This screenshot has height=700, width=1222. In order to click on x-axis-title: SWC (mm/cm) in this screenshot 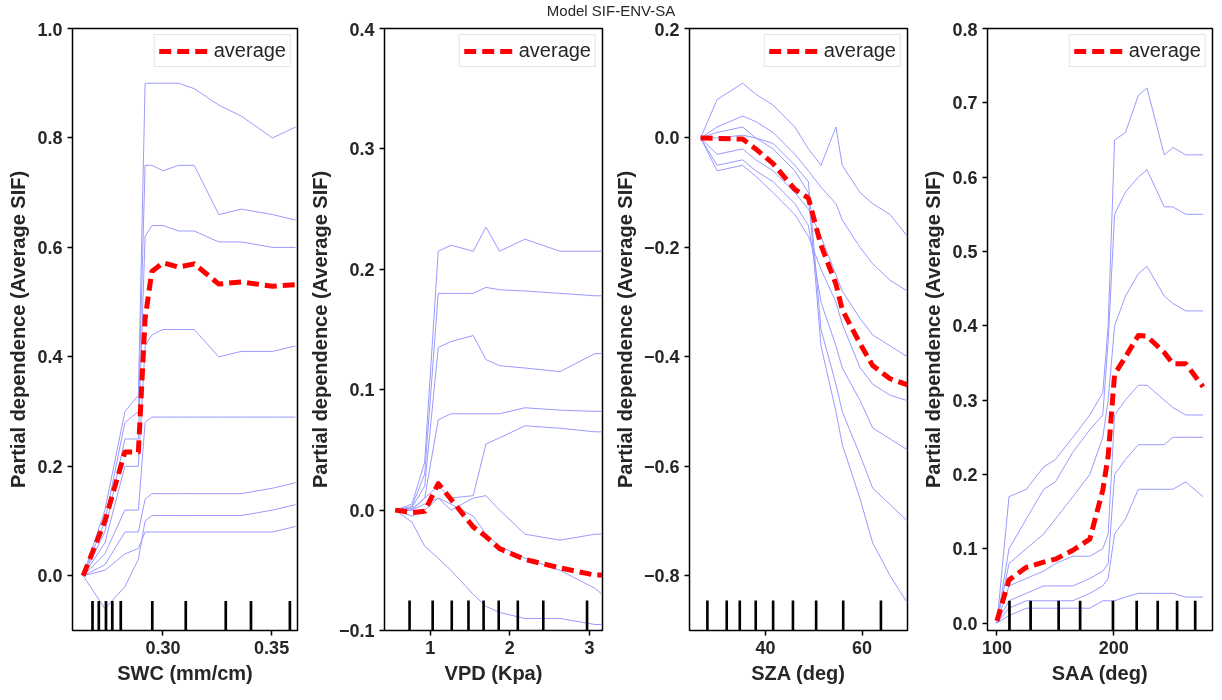, I will do `click(185, 672)`.